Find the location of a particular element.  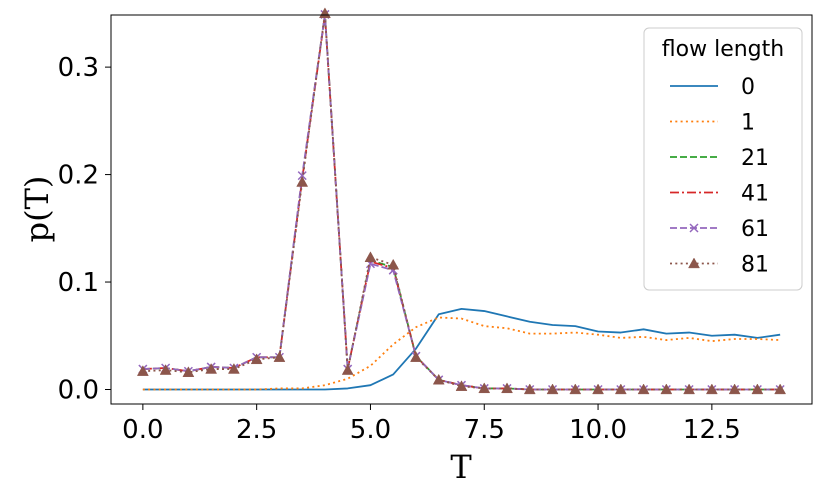

y-tick-label: 0.1 is located at coordinates (78, 283).